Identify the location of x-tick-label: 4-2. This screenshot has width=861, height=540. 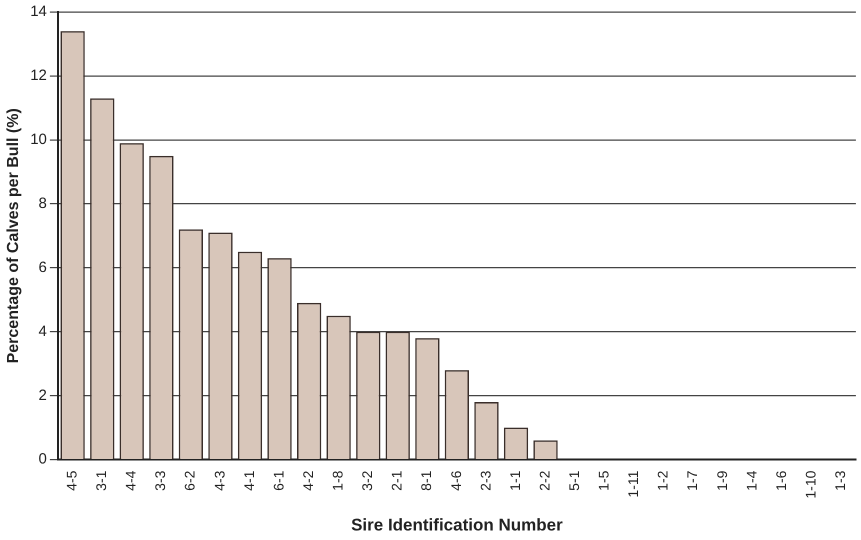
(308, 480).